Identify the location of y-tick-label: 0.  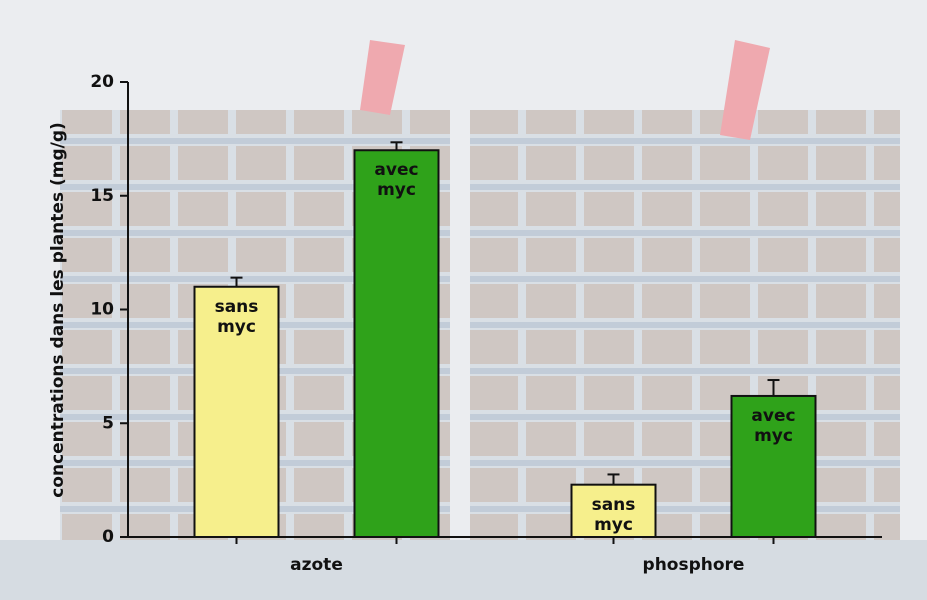
(108, 537).